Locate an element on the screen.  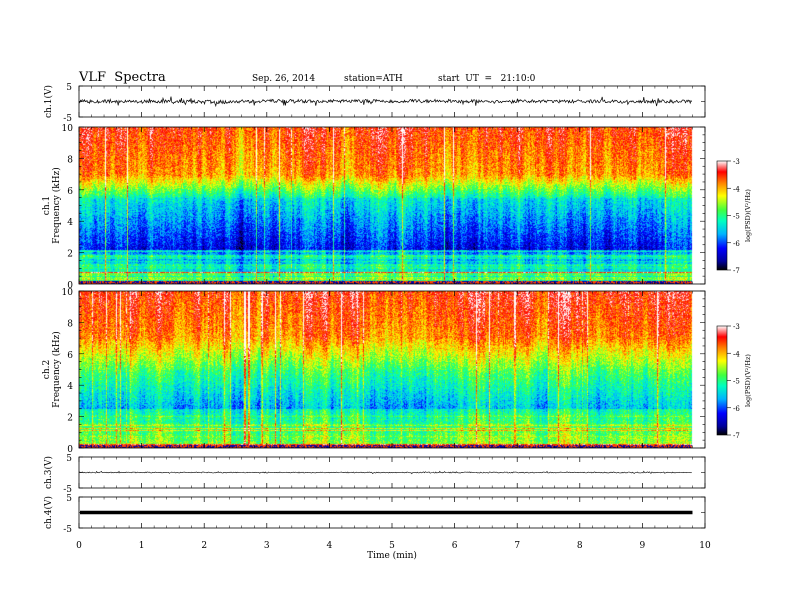
x-tick-label: 1 is located at coordinates (142, 546).